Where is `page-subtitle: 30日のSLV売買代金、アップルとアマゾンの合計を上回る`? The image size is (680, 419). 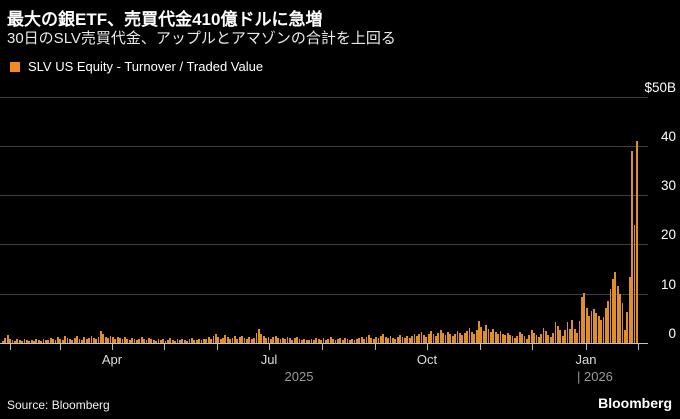
page-subtitle: 30日のSLV売買代金、アップルとアマゾンの合計を上回る is located at coordinates (201, 38).